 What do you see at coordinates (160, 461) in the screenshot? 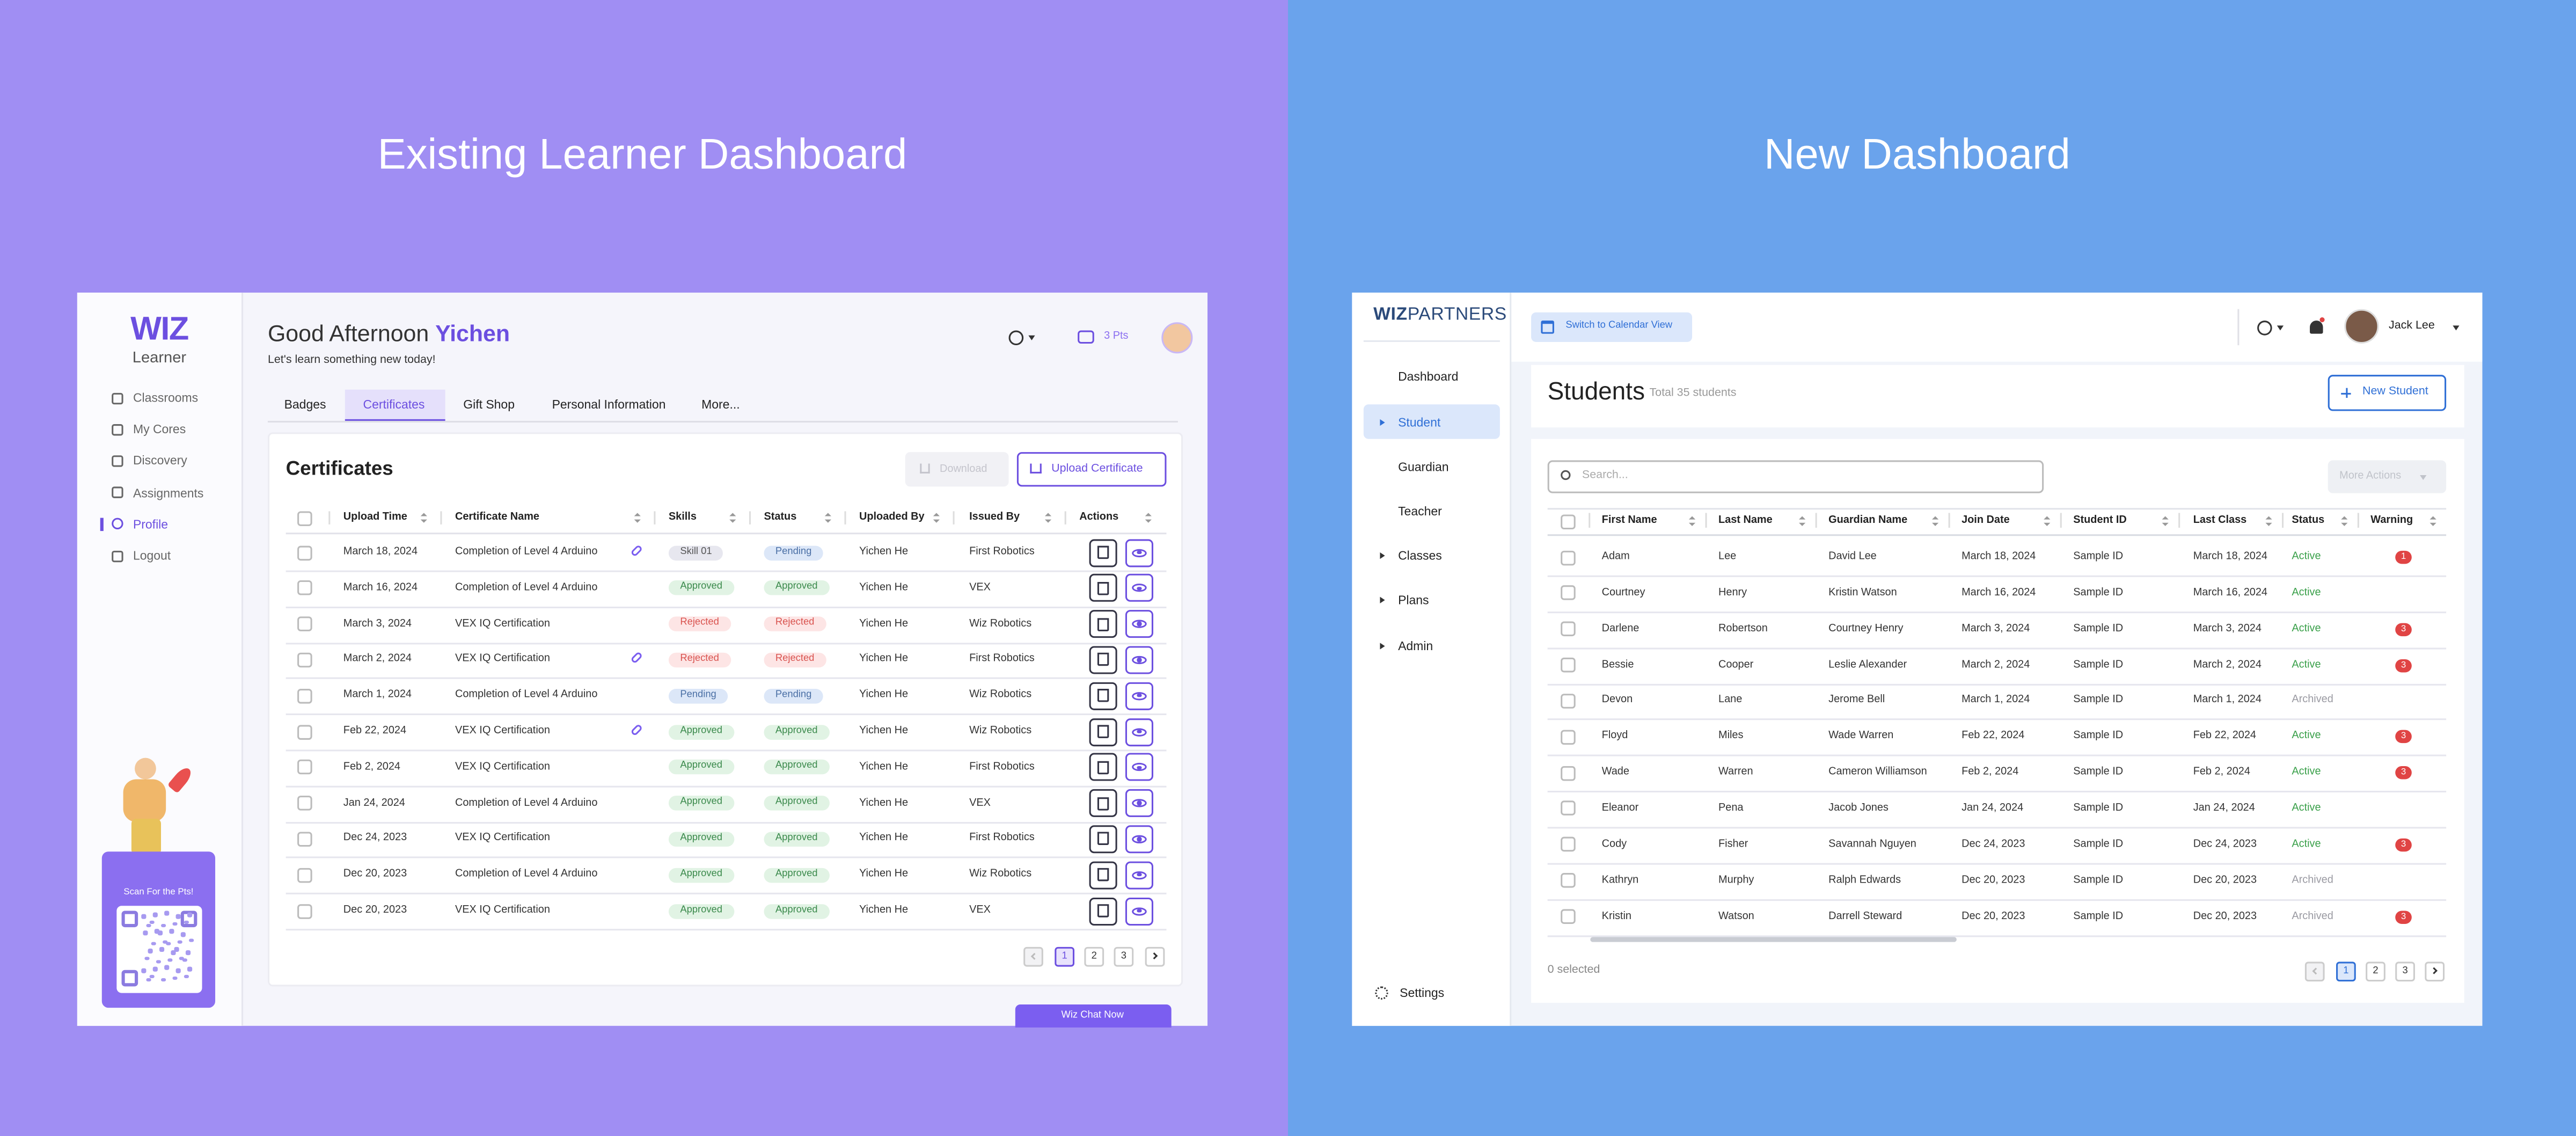
I see `nav-item: Discovery` at bounding box center [160, 461].